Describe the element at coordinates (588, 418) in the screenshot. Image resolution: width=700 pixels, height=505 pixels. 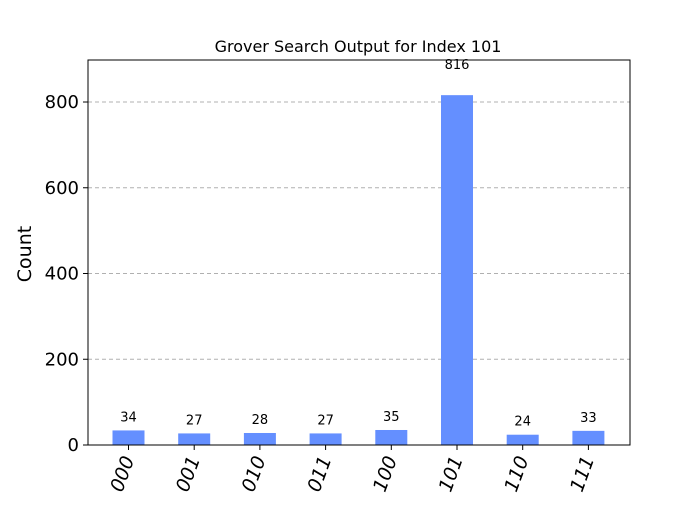
I see `data-label-111: 33` at that location.